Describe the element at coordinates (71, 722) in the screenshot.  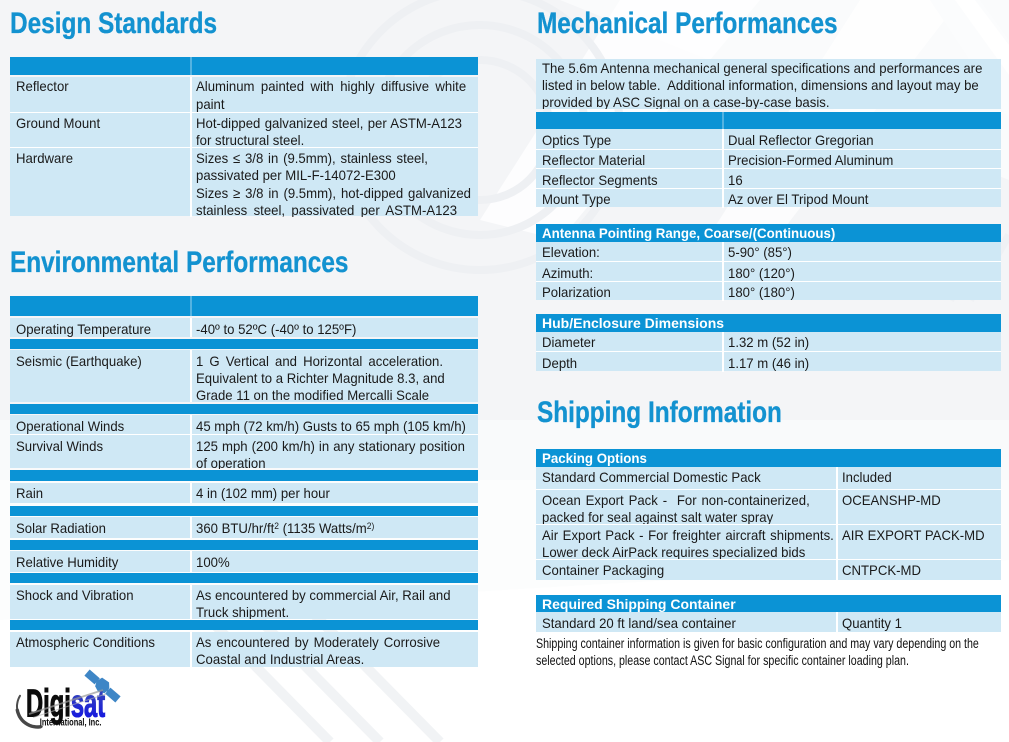
I see `svg-text: International, Inc.` at that location.